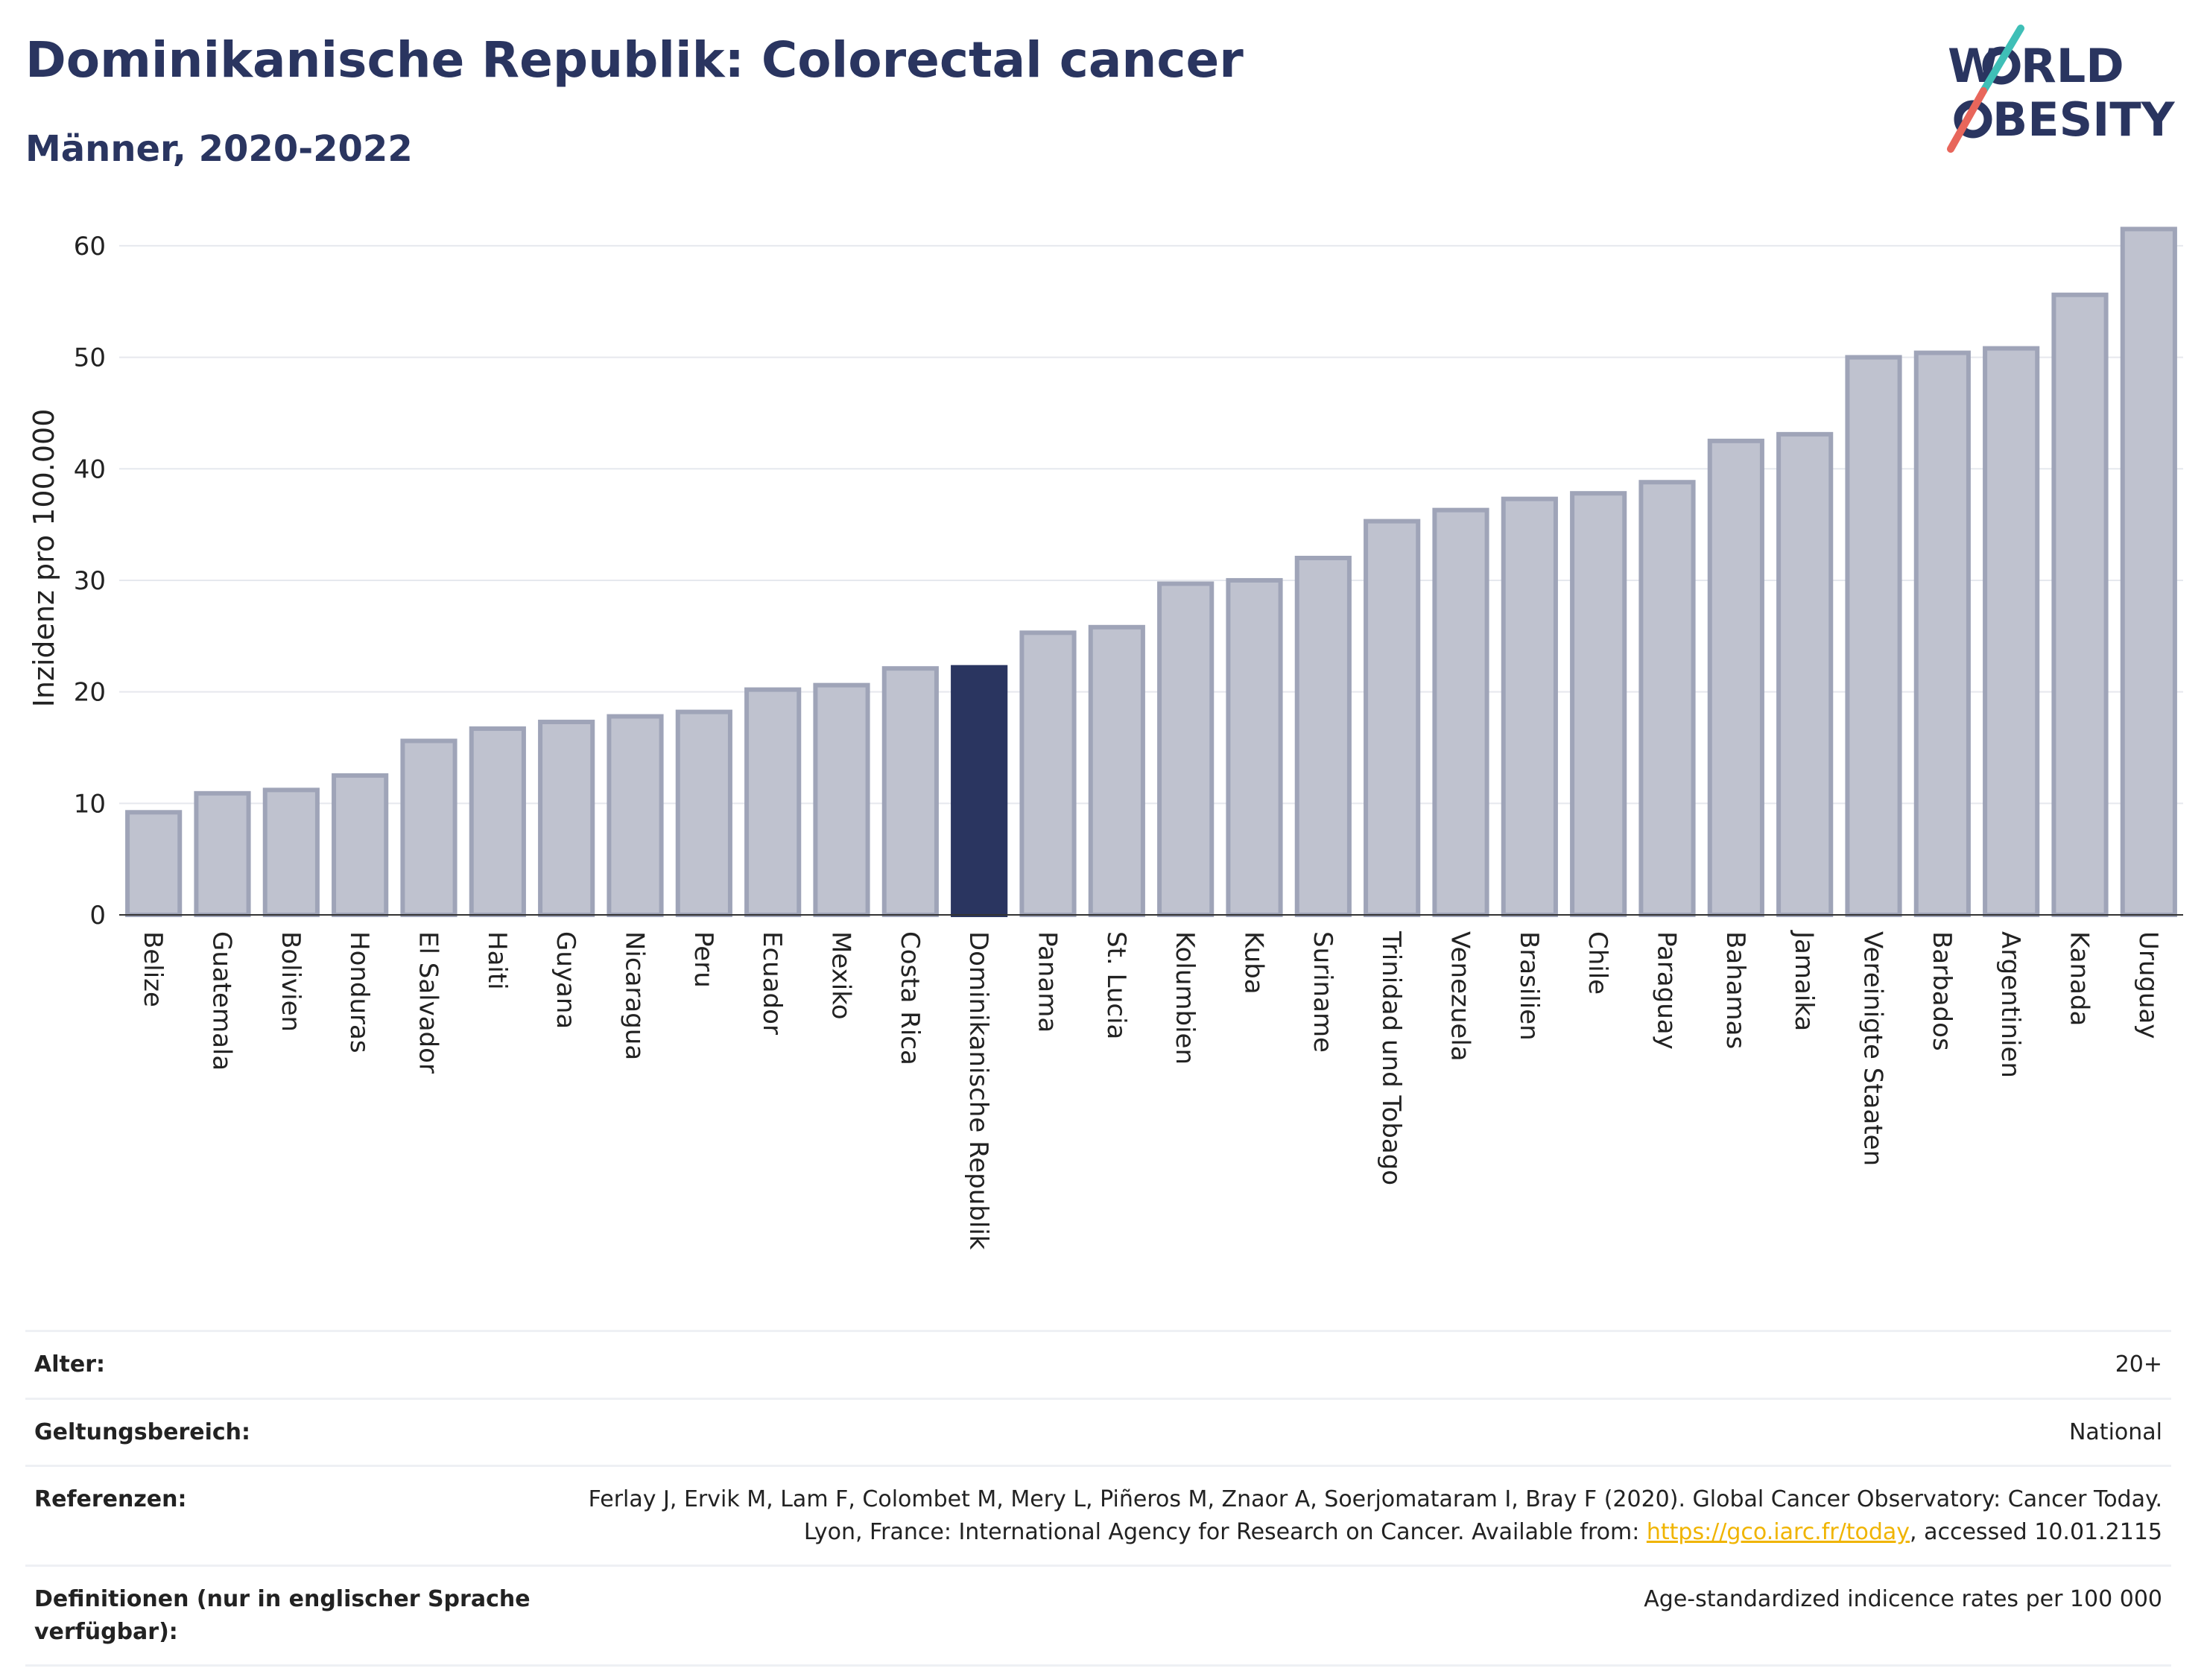  What do you see at coordinates (90, 358) in the screenshot?
I see `y-tick-label: 50` at bounding box center [90, 358].